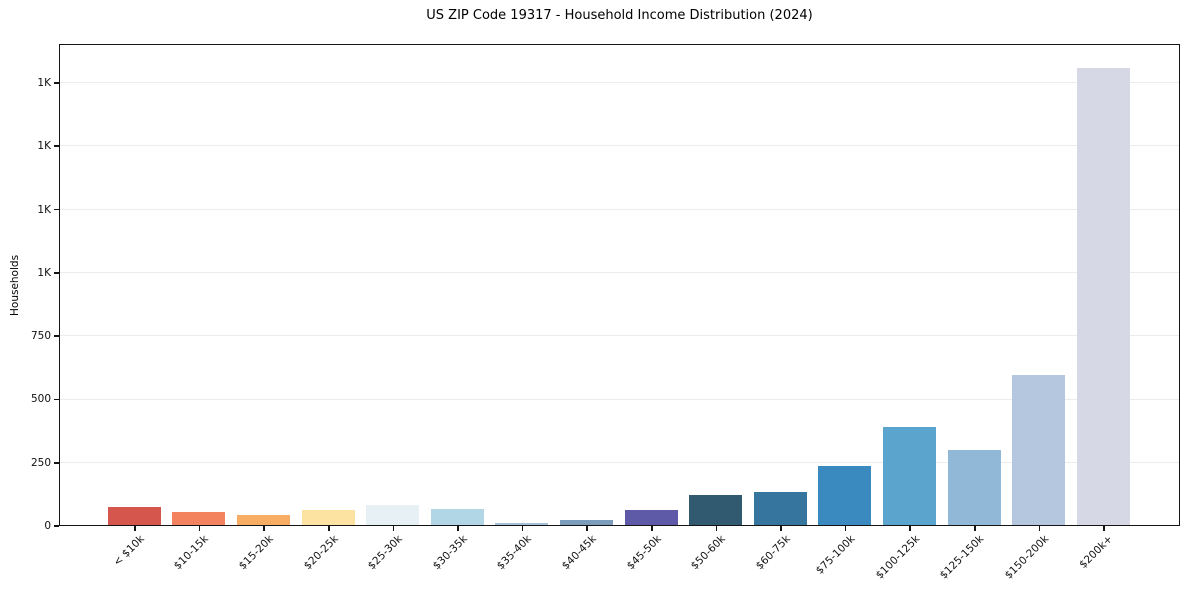 This screenshot has width=1189, height=590. Describe the element at coordinates (199, 518) in the screenshot. I see `bar-10-15k` at that location.